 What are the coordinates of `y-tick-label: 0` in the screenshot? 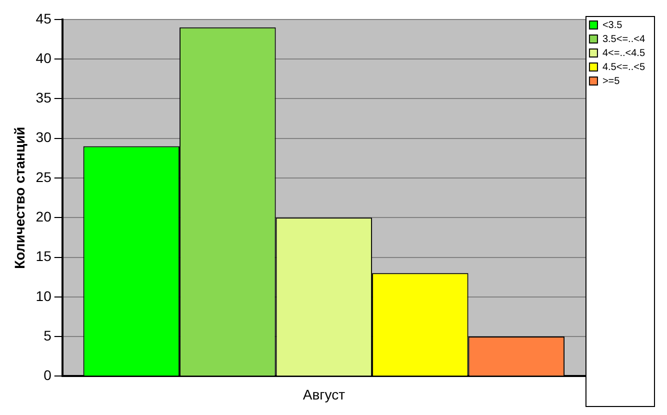 It's located at (48, 375).